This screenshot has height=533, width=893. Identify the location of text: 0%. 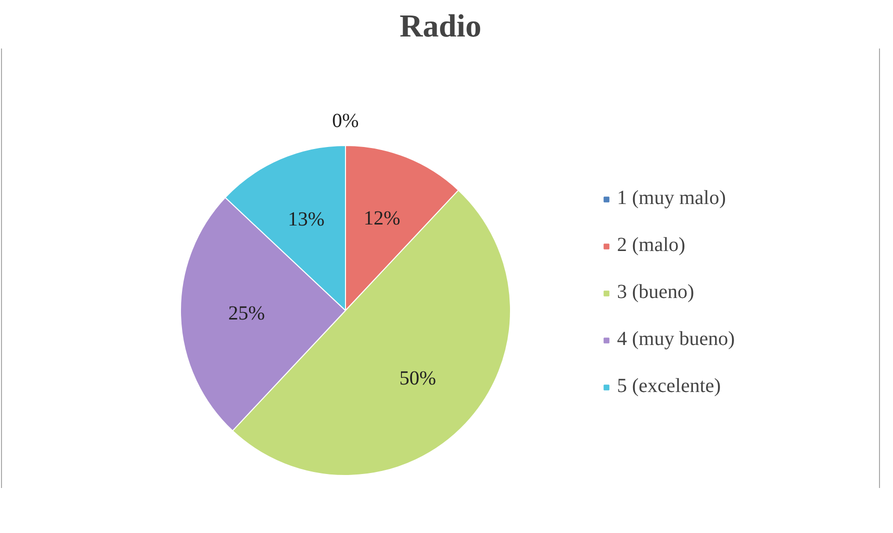
(345, 121).